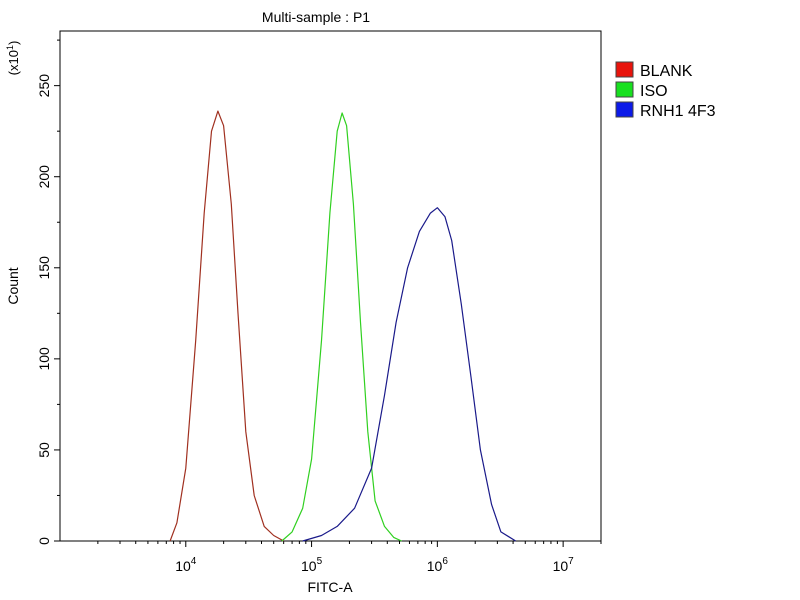  What do you see at coordinates (316, 17) in the screenshot?
I see `chart-title: Multi-sample : P1` at bounding box center [316, 17].